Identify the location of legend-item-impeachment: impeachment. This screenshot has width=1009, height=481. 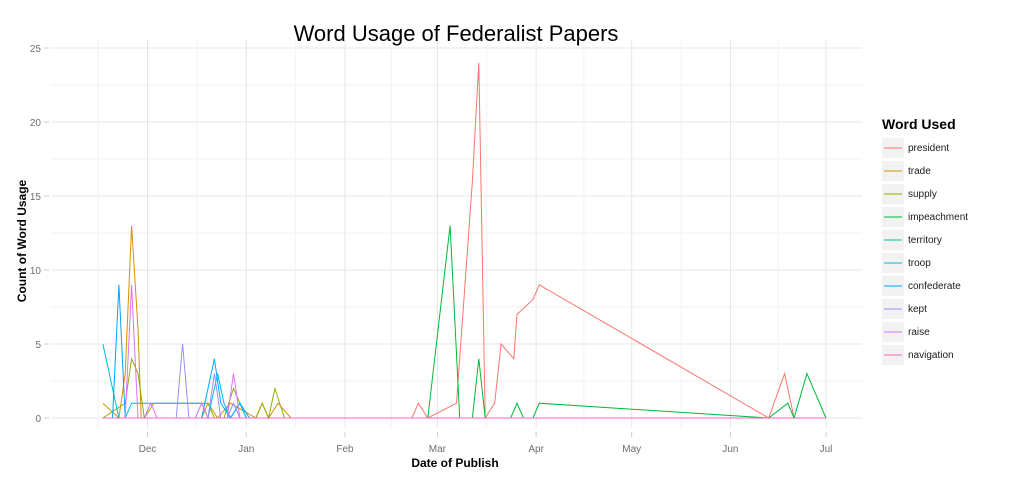
(925, 217).